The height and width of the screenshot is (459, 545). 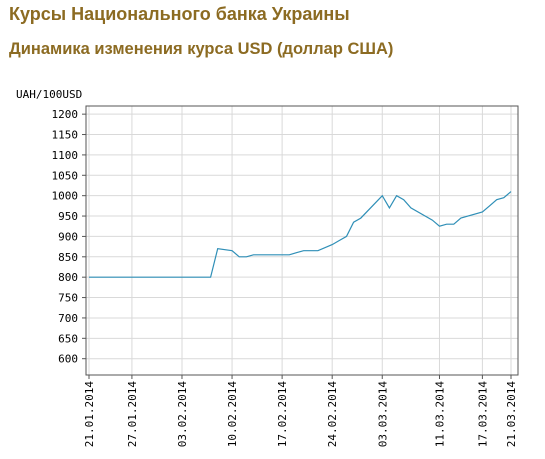 What do you see at coordinates (65, 196) in the screenshot?
I see `y-tick-label: 1000` at bounding box center [65, 196].